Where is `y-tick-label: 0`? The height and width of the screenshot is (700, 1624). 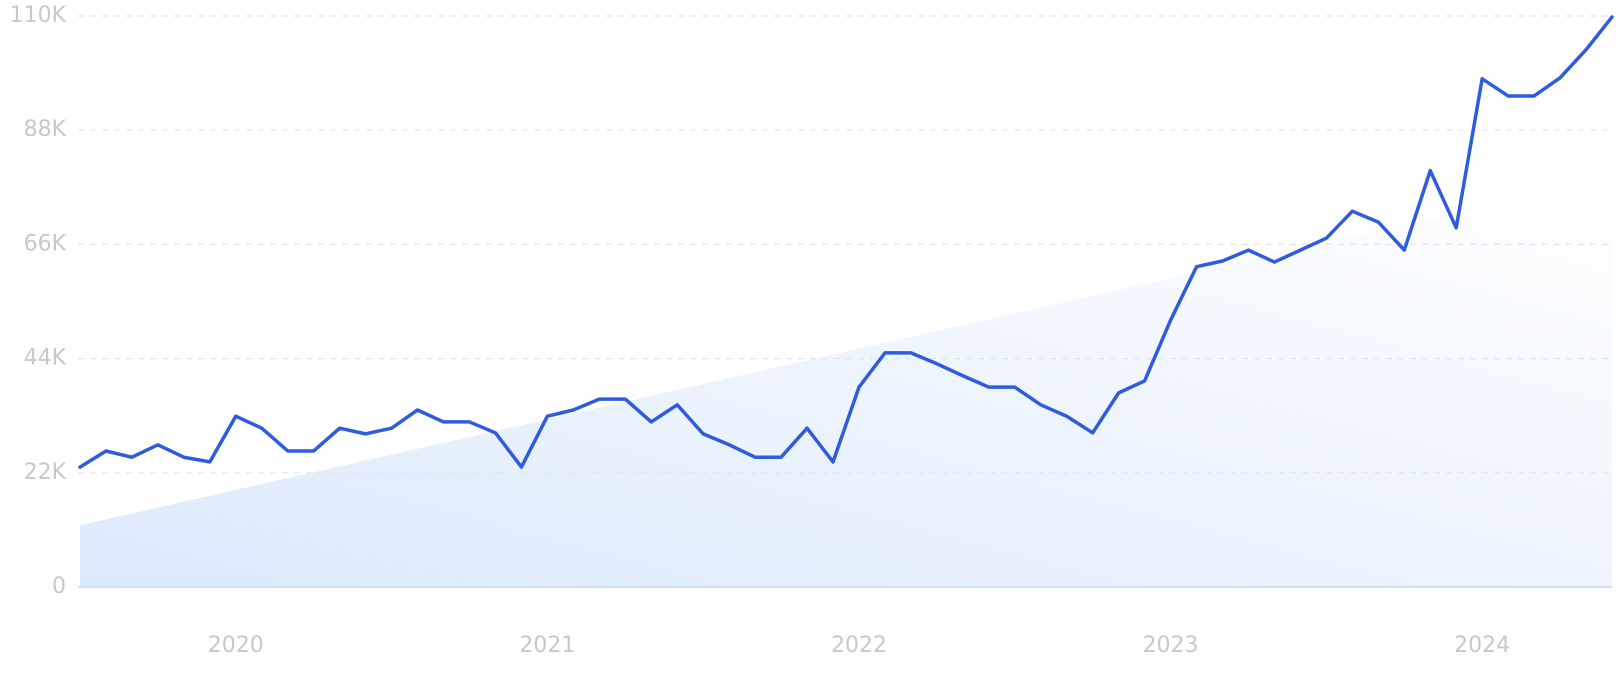 y-tick-label: 0 is located at coordinates (59, 586).